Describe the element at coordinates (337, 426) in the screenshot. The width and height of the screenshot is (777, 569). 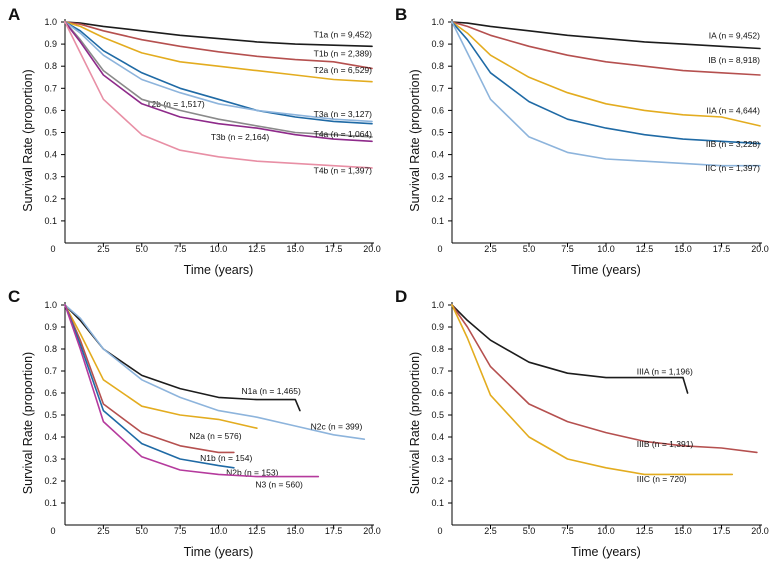
I see `series-label: N2c (n = 399)` at that location.